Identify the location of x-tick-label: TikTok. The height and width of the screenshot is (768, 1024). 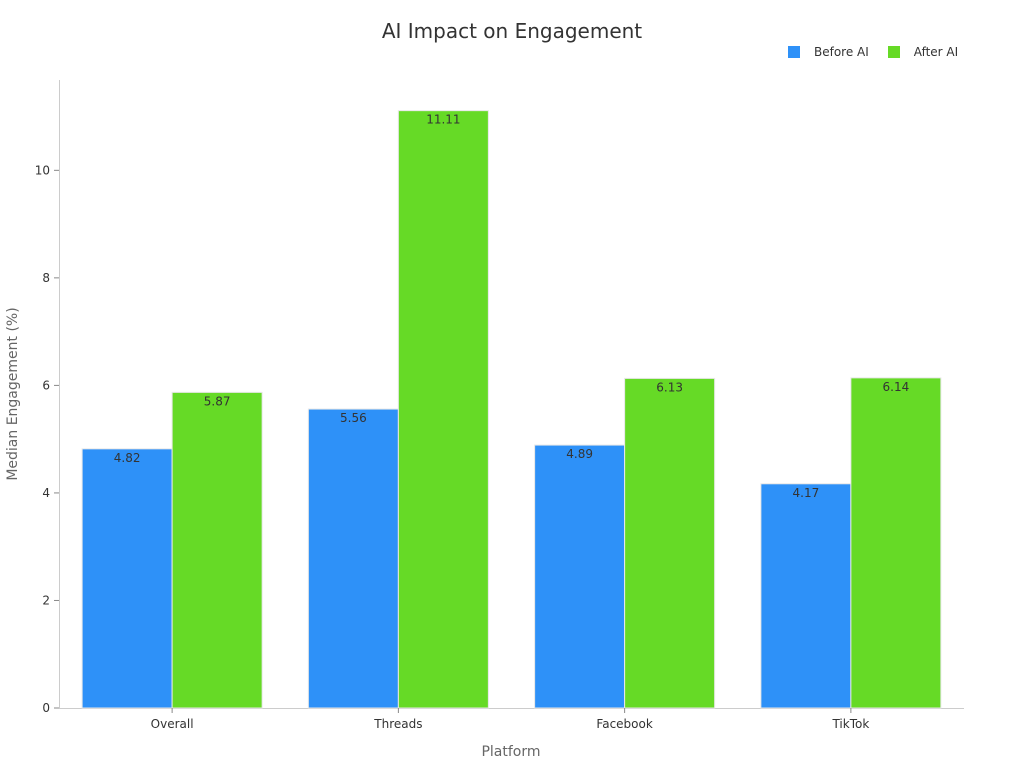
(850, 724).